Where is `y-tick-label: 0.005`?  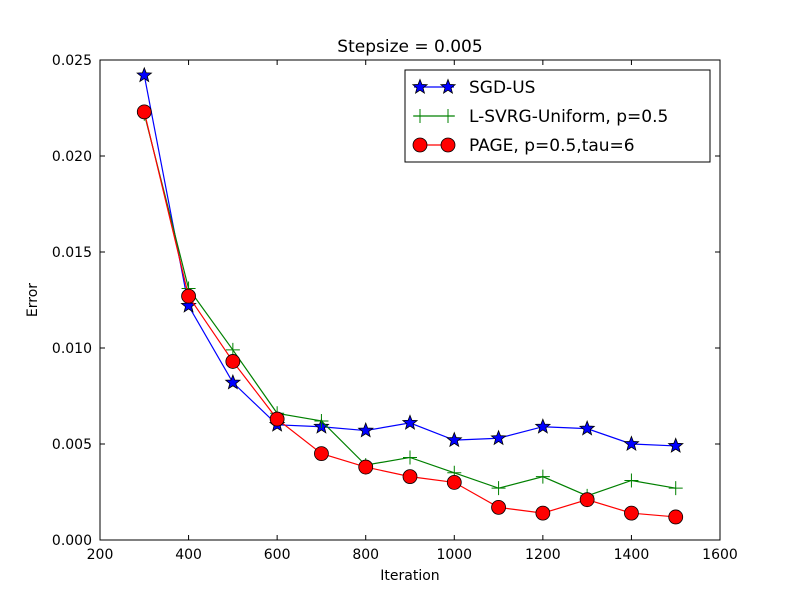 y-tick-label: 0.005 is located at coordinates (72, 445).